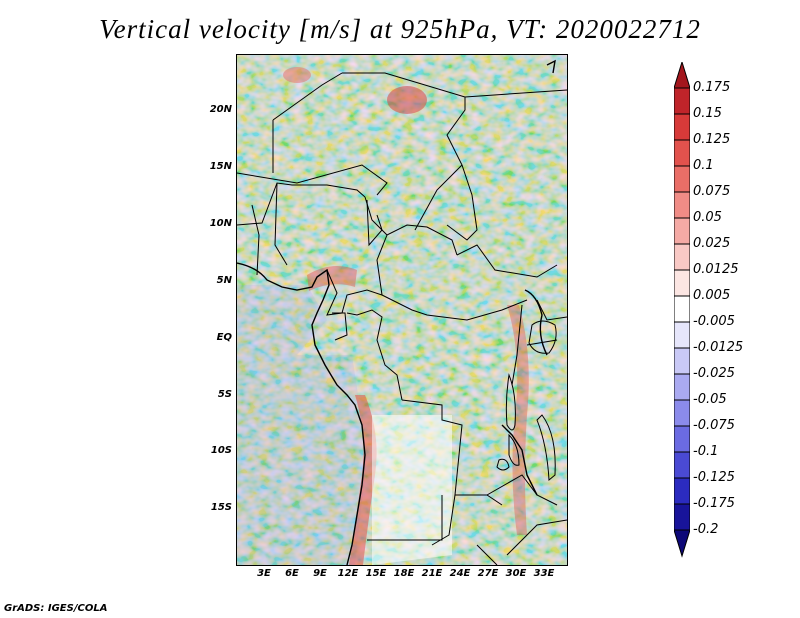  What do you see at coordinates (224, 394) in the screenshot?
I see `lat-label-5s: 5S` at bounding box center [224, 394].